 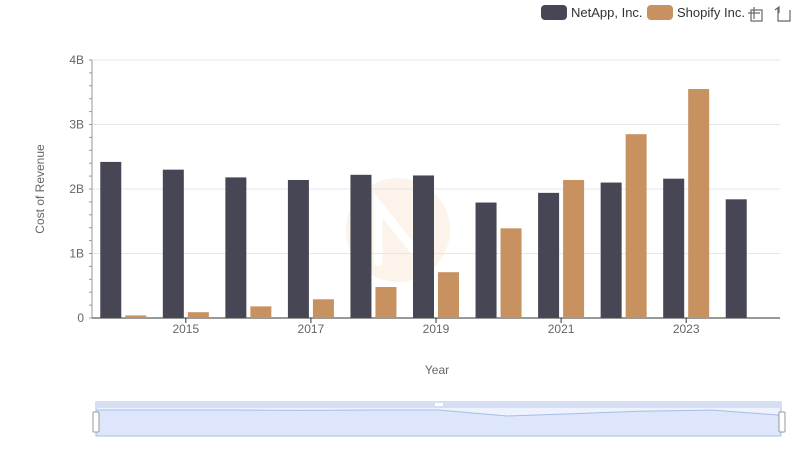 What do you see at coordinates (439, 404) in the screenshot?
I see `zoom-top-grip` at bounding box center [439, 404].